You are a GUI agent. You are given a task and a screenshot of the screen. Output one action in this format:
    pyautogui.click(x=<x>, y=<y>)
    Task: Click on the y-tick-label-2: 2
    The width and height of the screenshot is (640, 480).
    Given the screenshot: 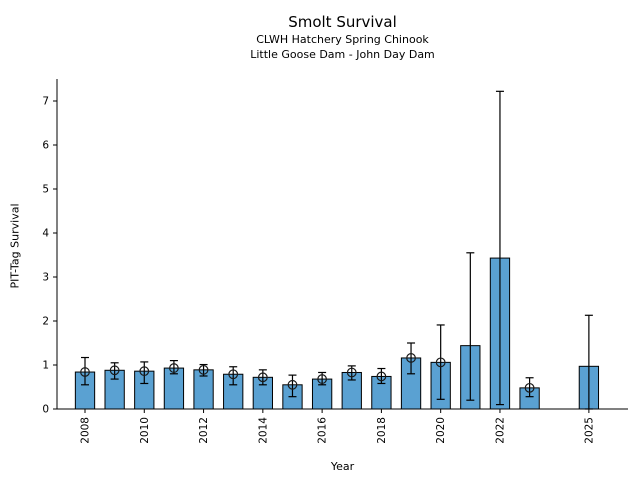 What is the action you would take?
    pyautogui.click(x=45, y=322)
    